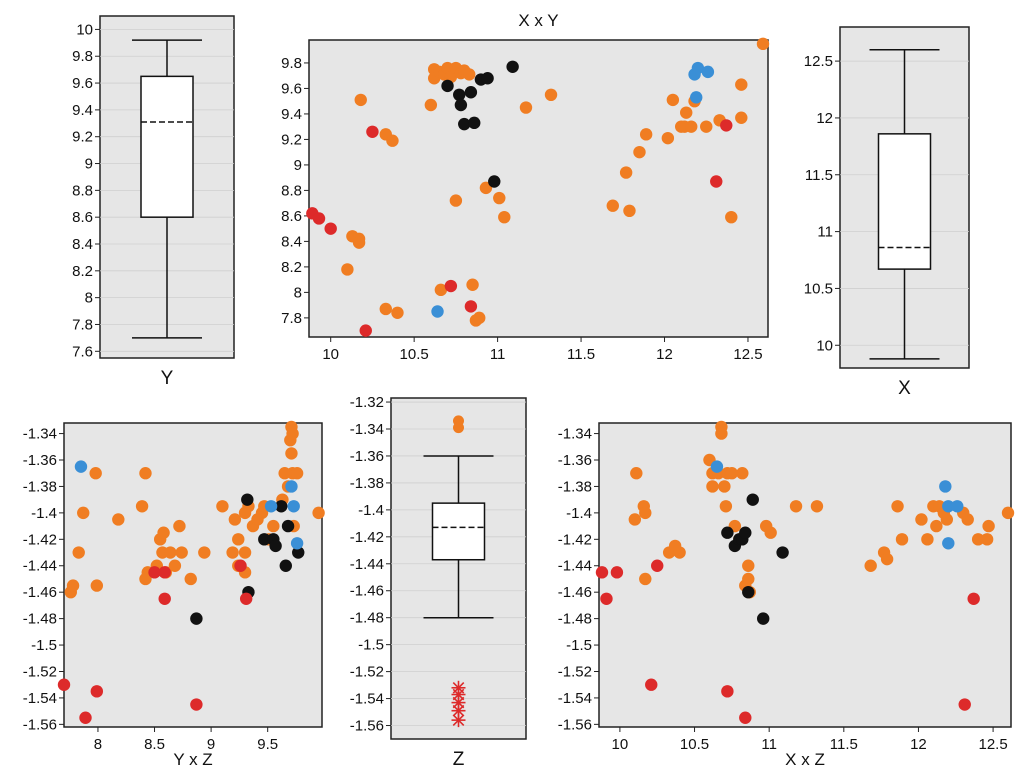 The width and height of the screenshot is (1024, 778). I want to click on blue-series, so click(189, 505).